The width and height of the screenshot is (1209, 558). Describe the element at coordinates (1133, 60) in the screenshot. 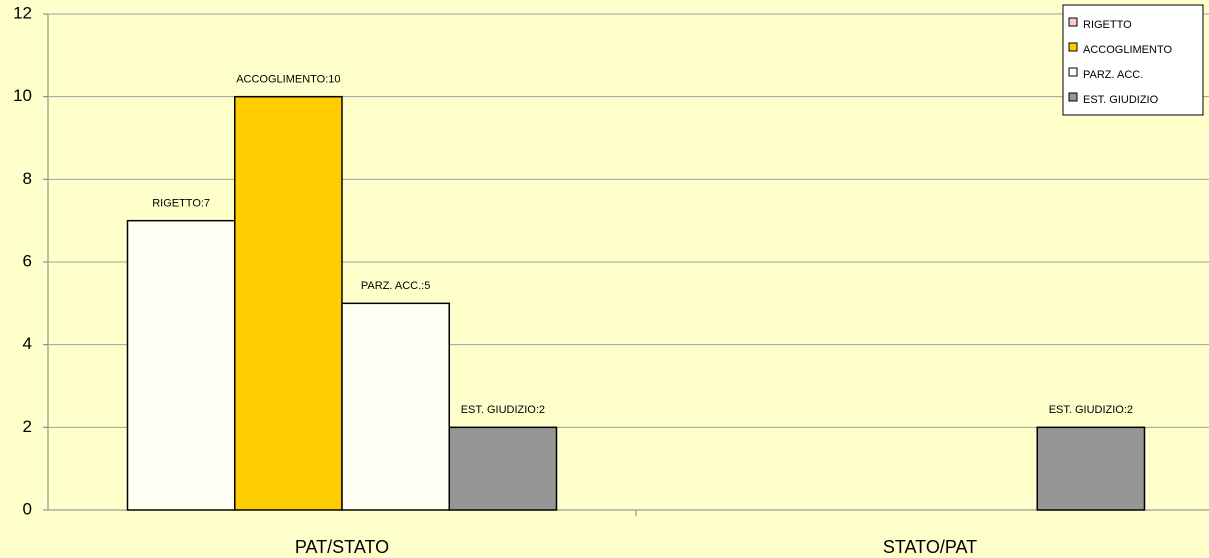

I see `legend-box` at that location.